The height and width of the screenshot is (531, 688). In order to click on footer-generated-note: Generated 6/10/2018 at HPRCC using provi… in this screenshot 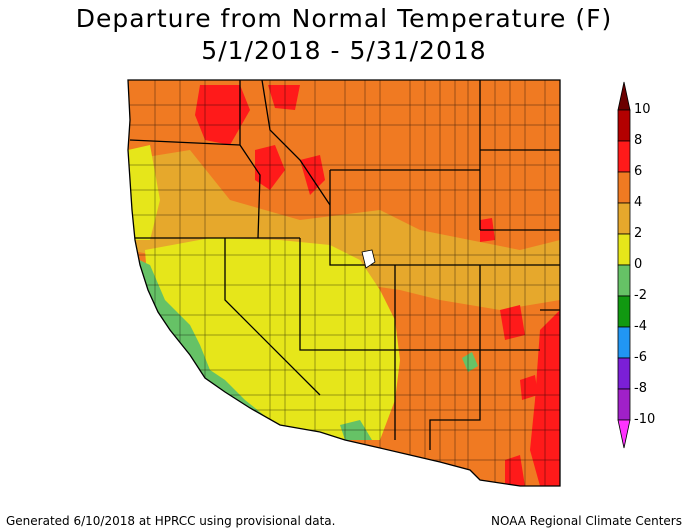, I will do `click(171, 521)`.